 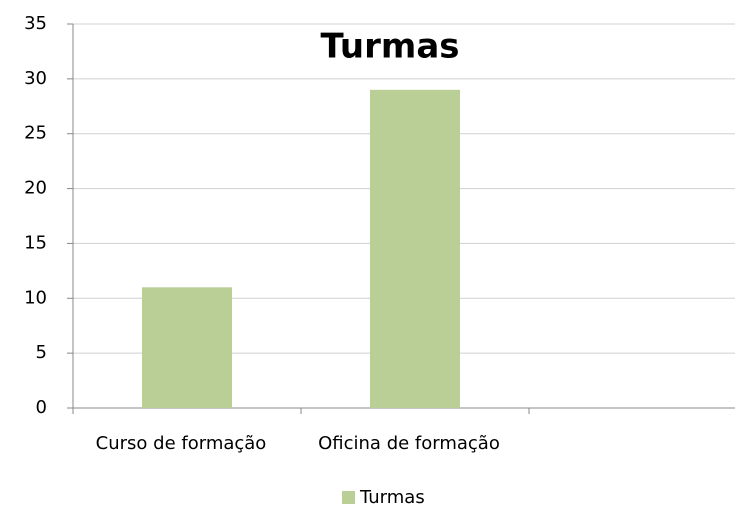 I want to click on x-tick-label: Oficina de formação, so click(x=409, y=443).